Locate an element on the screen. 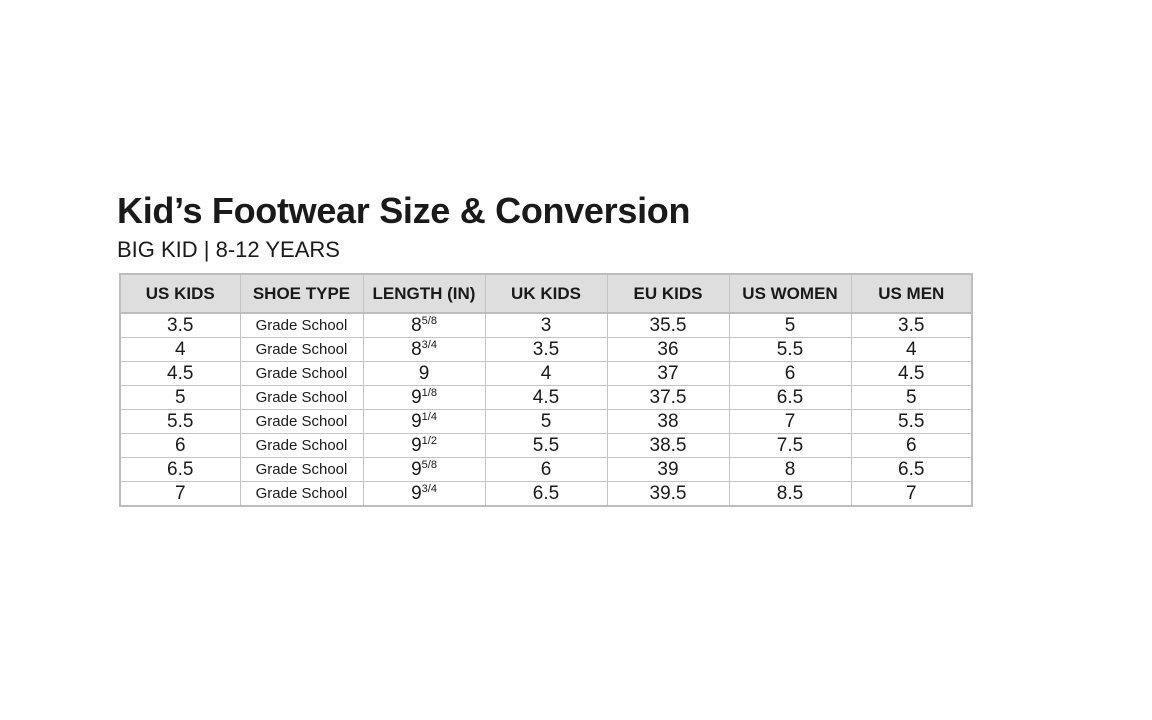  cell-uk-kids: 4 is located at coordinates (546, 373).